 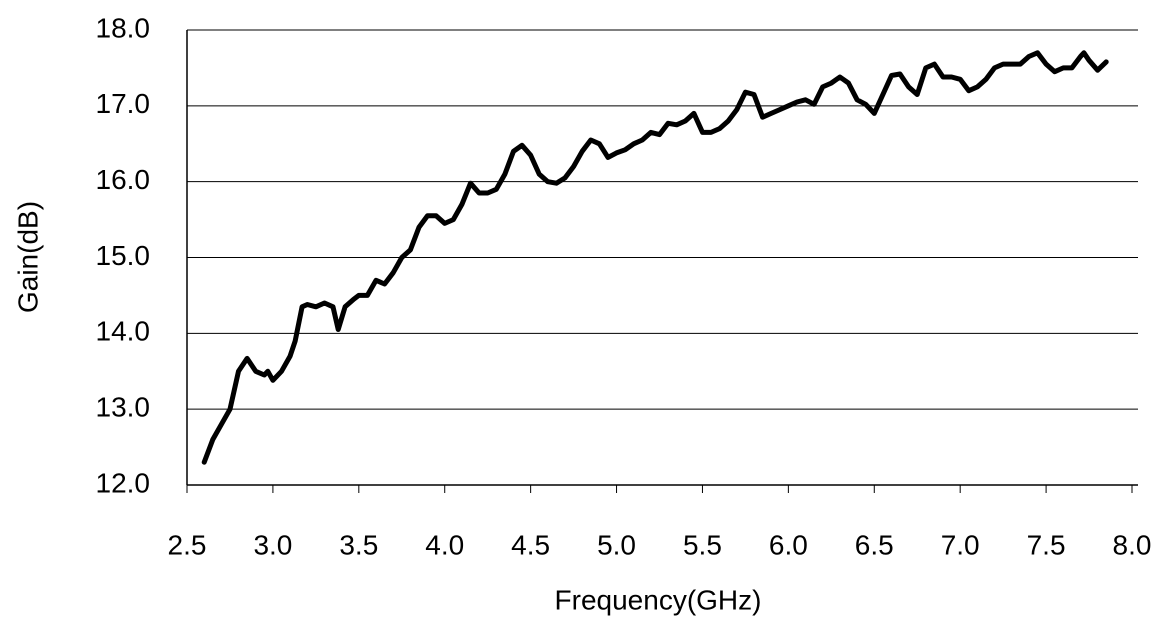 I want to click on y-tick-label: 17.0, so click(x=123, y=103).